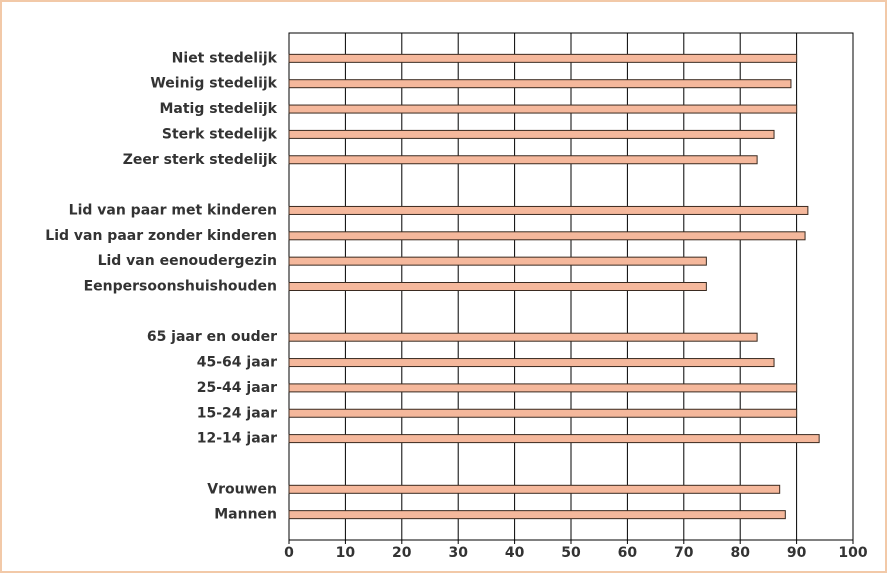 Image resolution: width=887 pixels, height=573 pixels. Describe the element at coordinates (684, 553) in the screenshot. I see `x-tick-label: 70` at that location.